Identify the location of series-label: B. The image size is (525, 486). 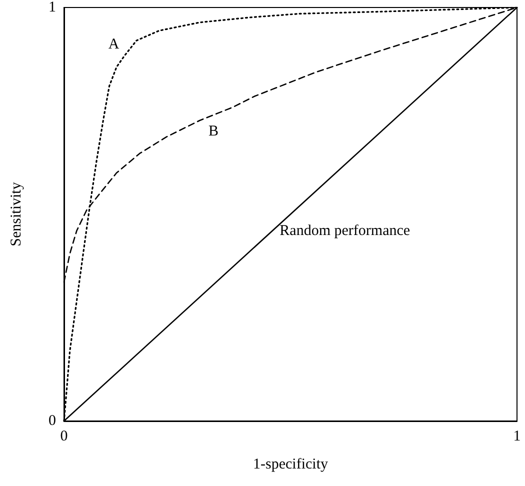
(213, 132).